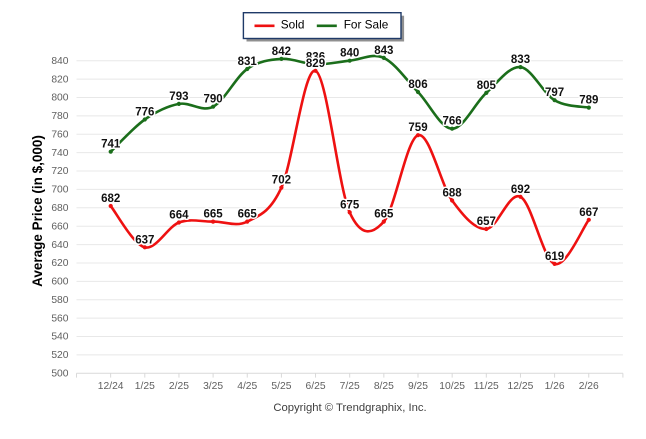 This screenshot has width=646, height=439. I want to click on svg-text: 12/25, so click(521, 386).